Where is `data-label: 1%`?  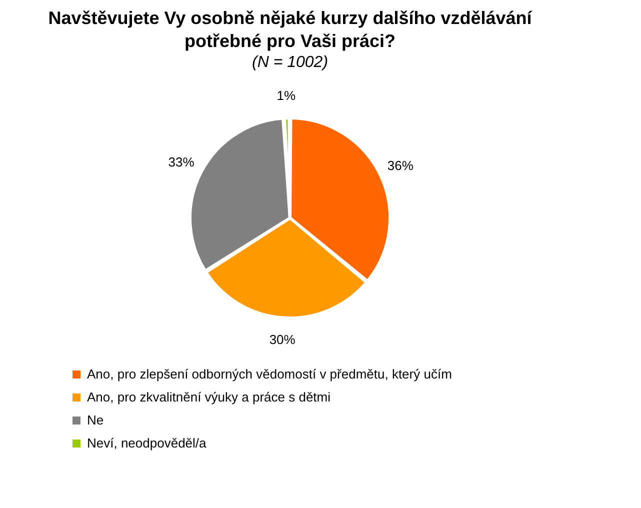
data-label: 1% is located at coordinates (286, 96).